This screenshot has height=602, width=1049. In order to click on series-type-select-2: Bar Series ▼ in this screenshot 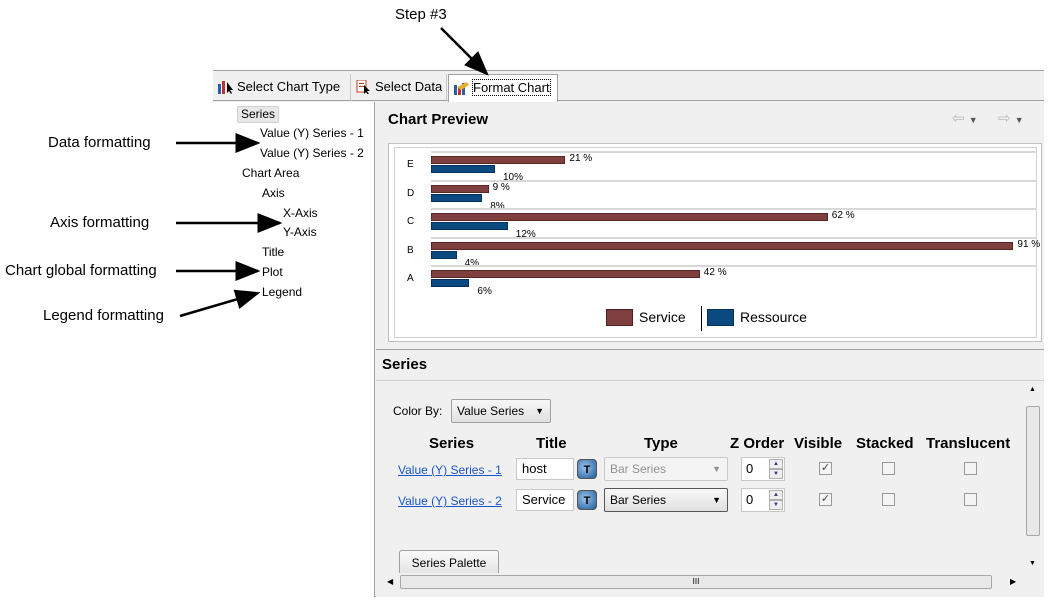, I will do `click(666, 500)`.